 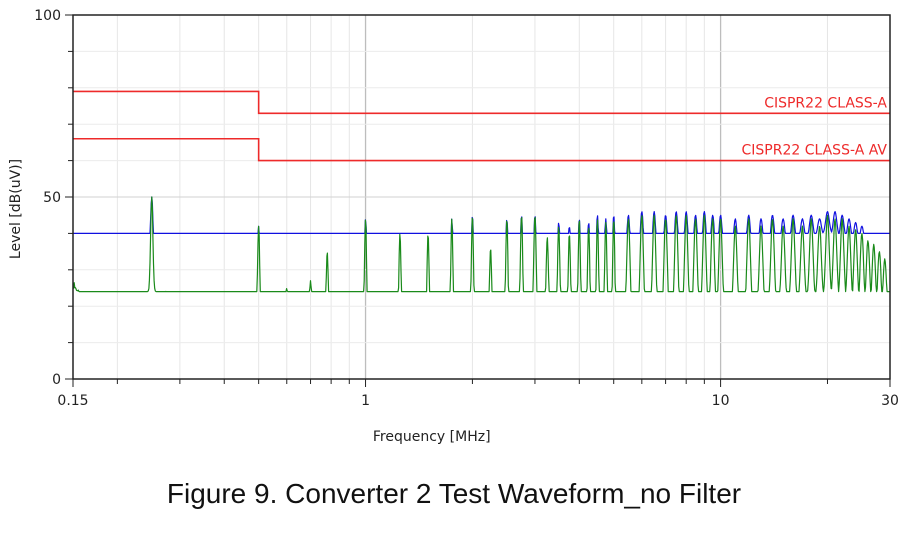 I want to click on x-tick-label: 0.15, so click(x=72, y=401).